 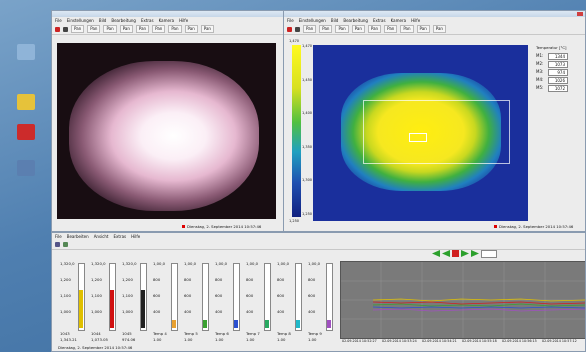 What do you see at coordinates (307, 46) in the screenshot?
I see `scale-tick-label: 1,470` at bounding box center [307, 46].